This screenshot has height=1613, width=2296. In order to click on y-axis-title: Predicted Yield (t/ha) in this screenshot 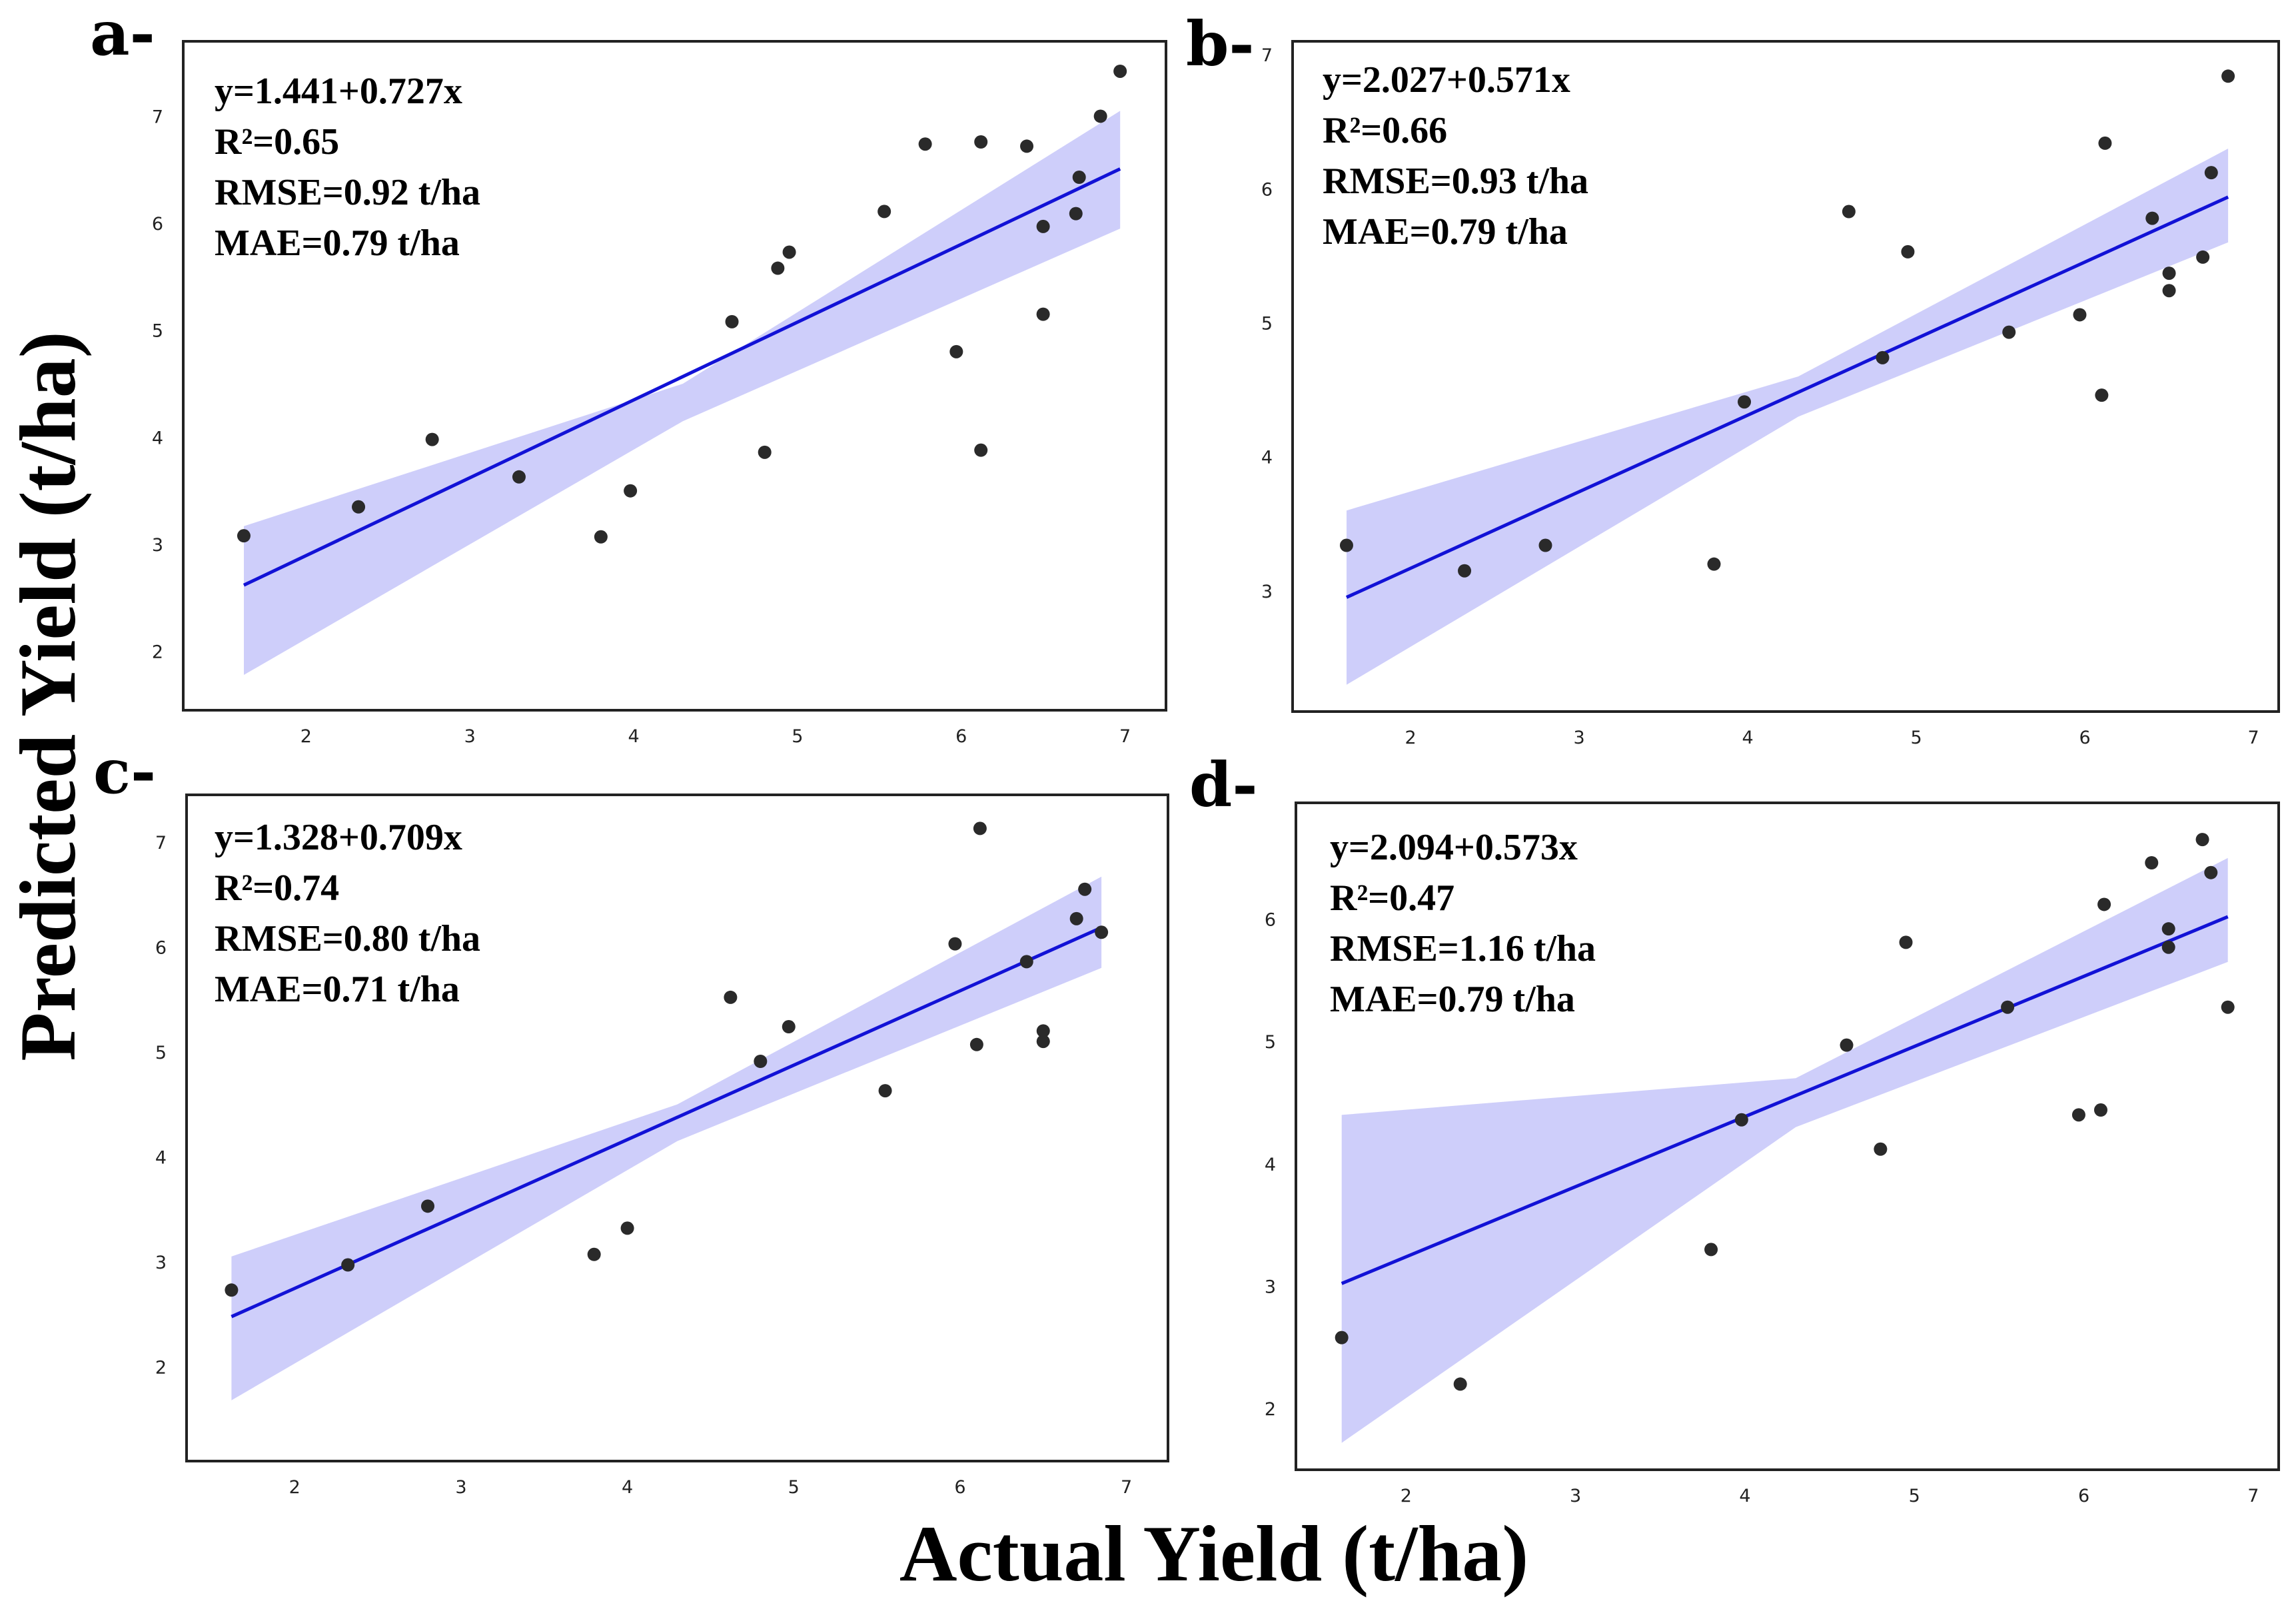, I will do `click(47, 696)`.